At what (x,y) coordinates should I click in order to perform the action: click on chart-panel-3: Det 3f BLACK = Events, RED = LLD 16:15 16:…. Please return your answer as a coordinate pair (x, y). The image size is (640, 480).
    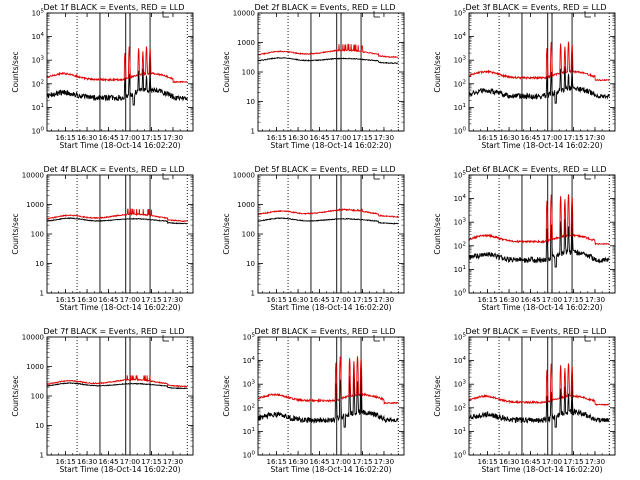
    Looking at the image, I should click on (524, 76).